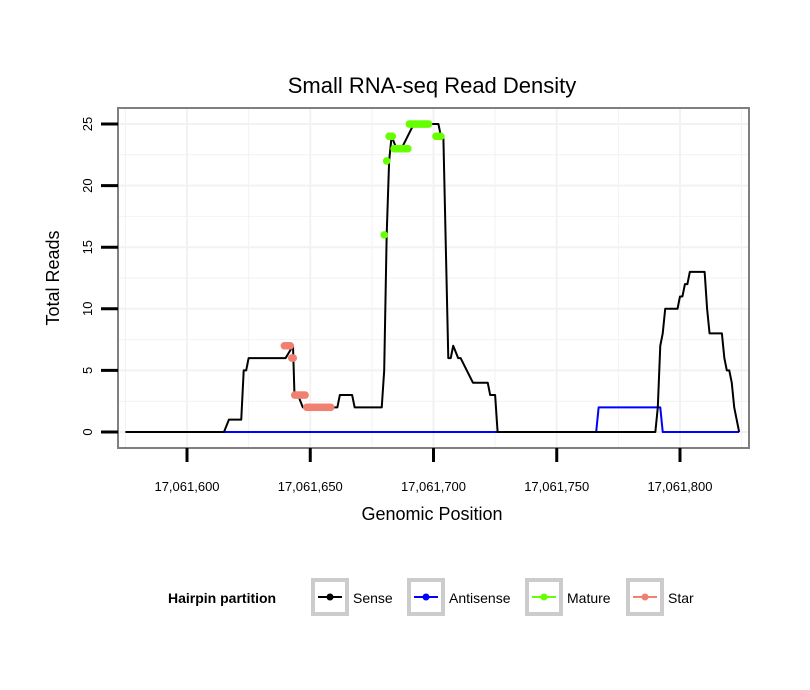 This screenshot has height=690, width=810. Describe the element at coordinates (186, 486) in the screenshot. I see `x-tick-label: 17,061,600` at that location.